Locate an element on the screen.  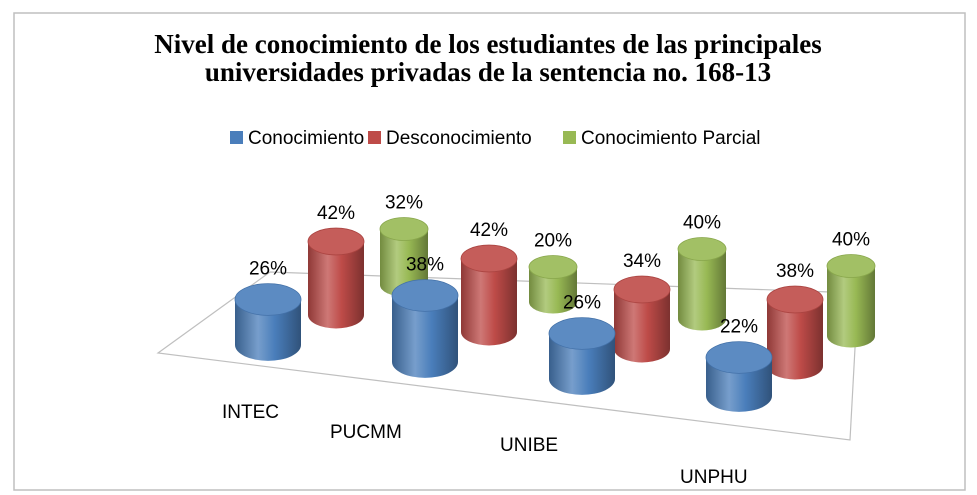
data-label: 22% is located at coordinates (739, 327).